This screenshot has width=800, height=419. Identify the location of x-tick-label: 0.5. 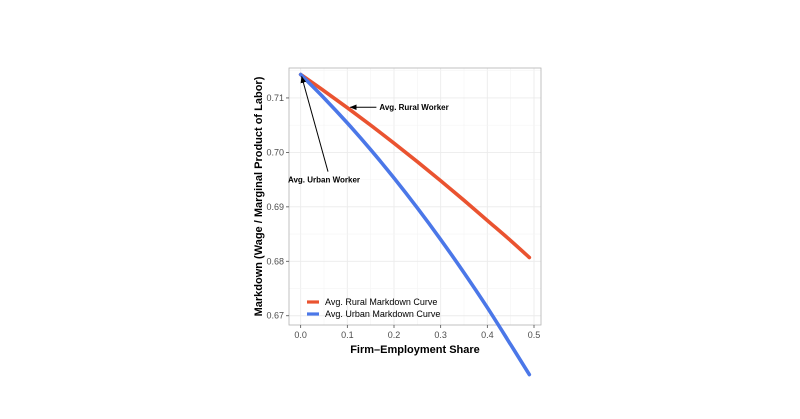
(534, 335).